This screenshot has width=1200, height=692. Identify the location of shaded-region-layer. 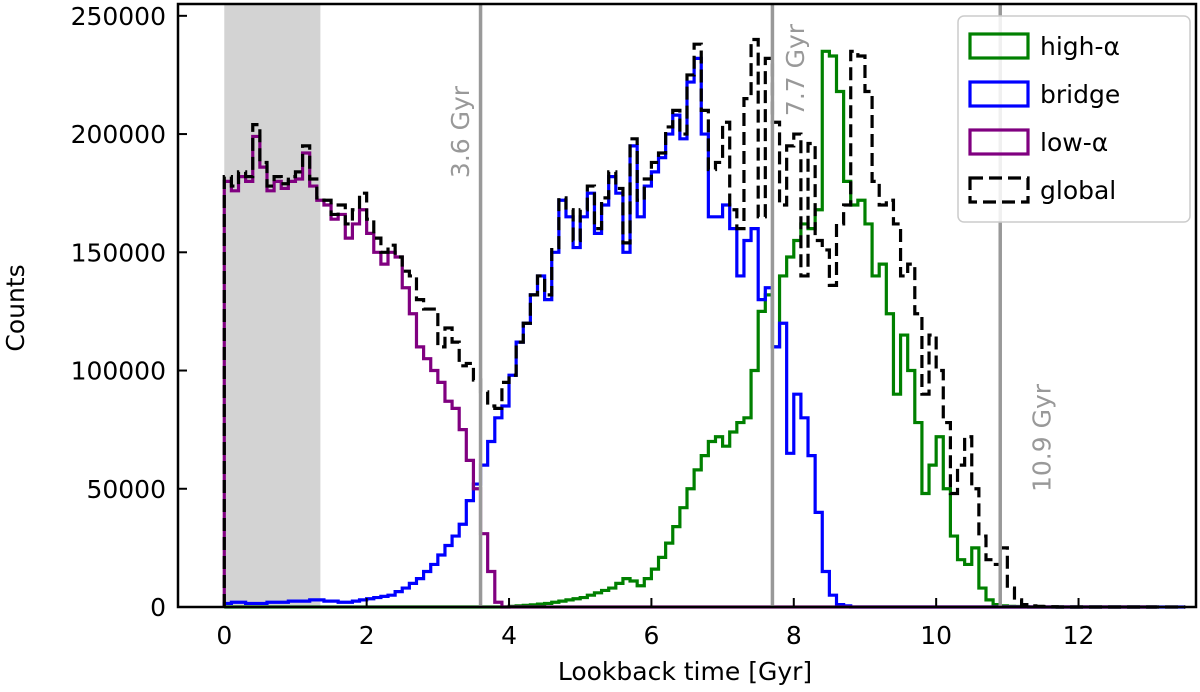
(272, 305).